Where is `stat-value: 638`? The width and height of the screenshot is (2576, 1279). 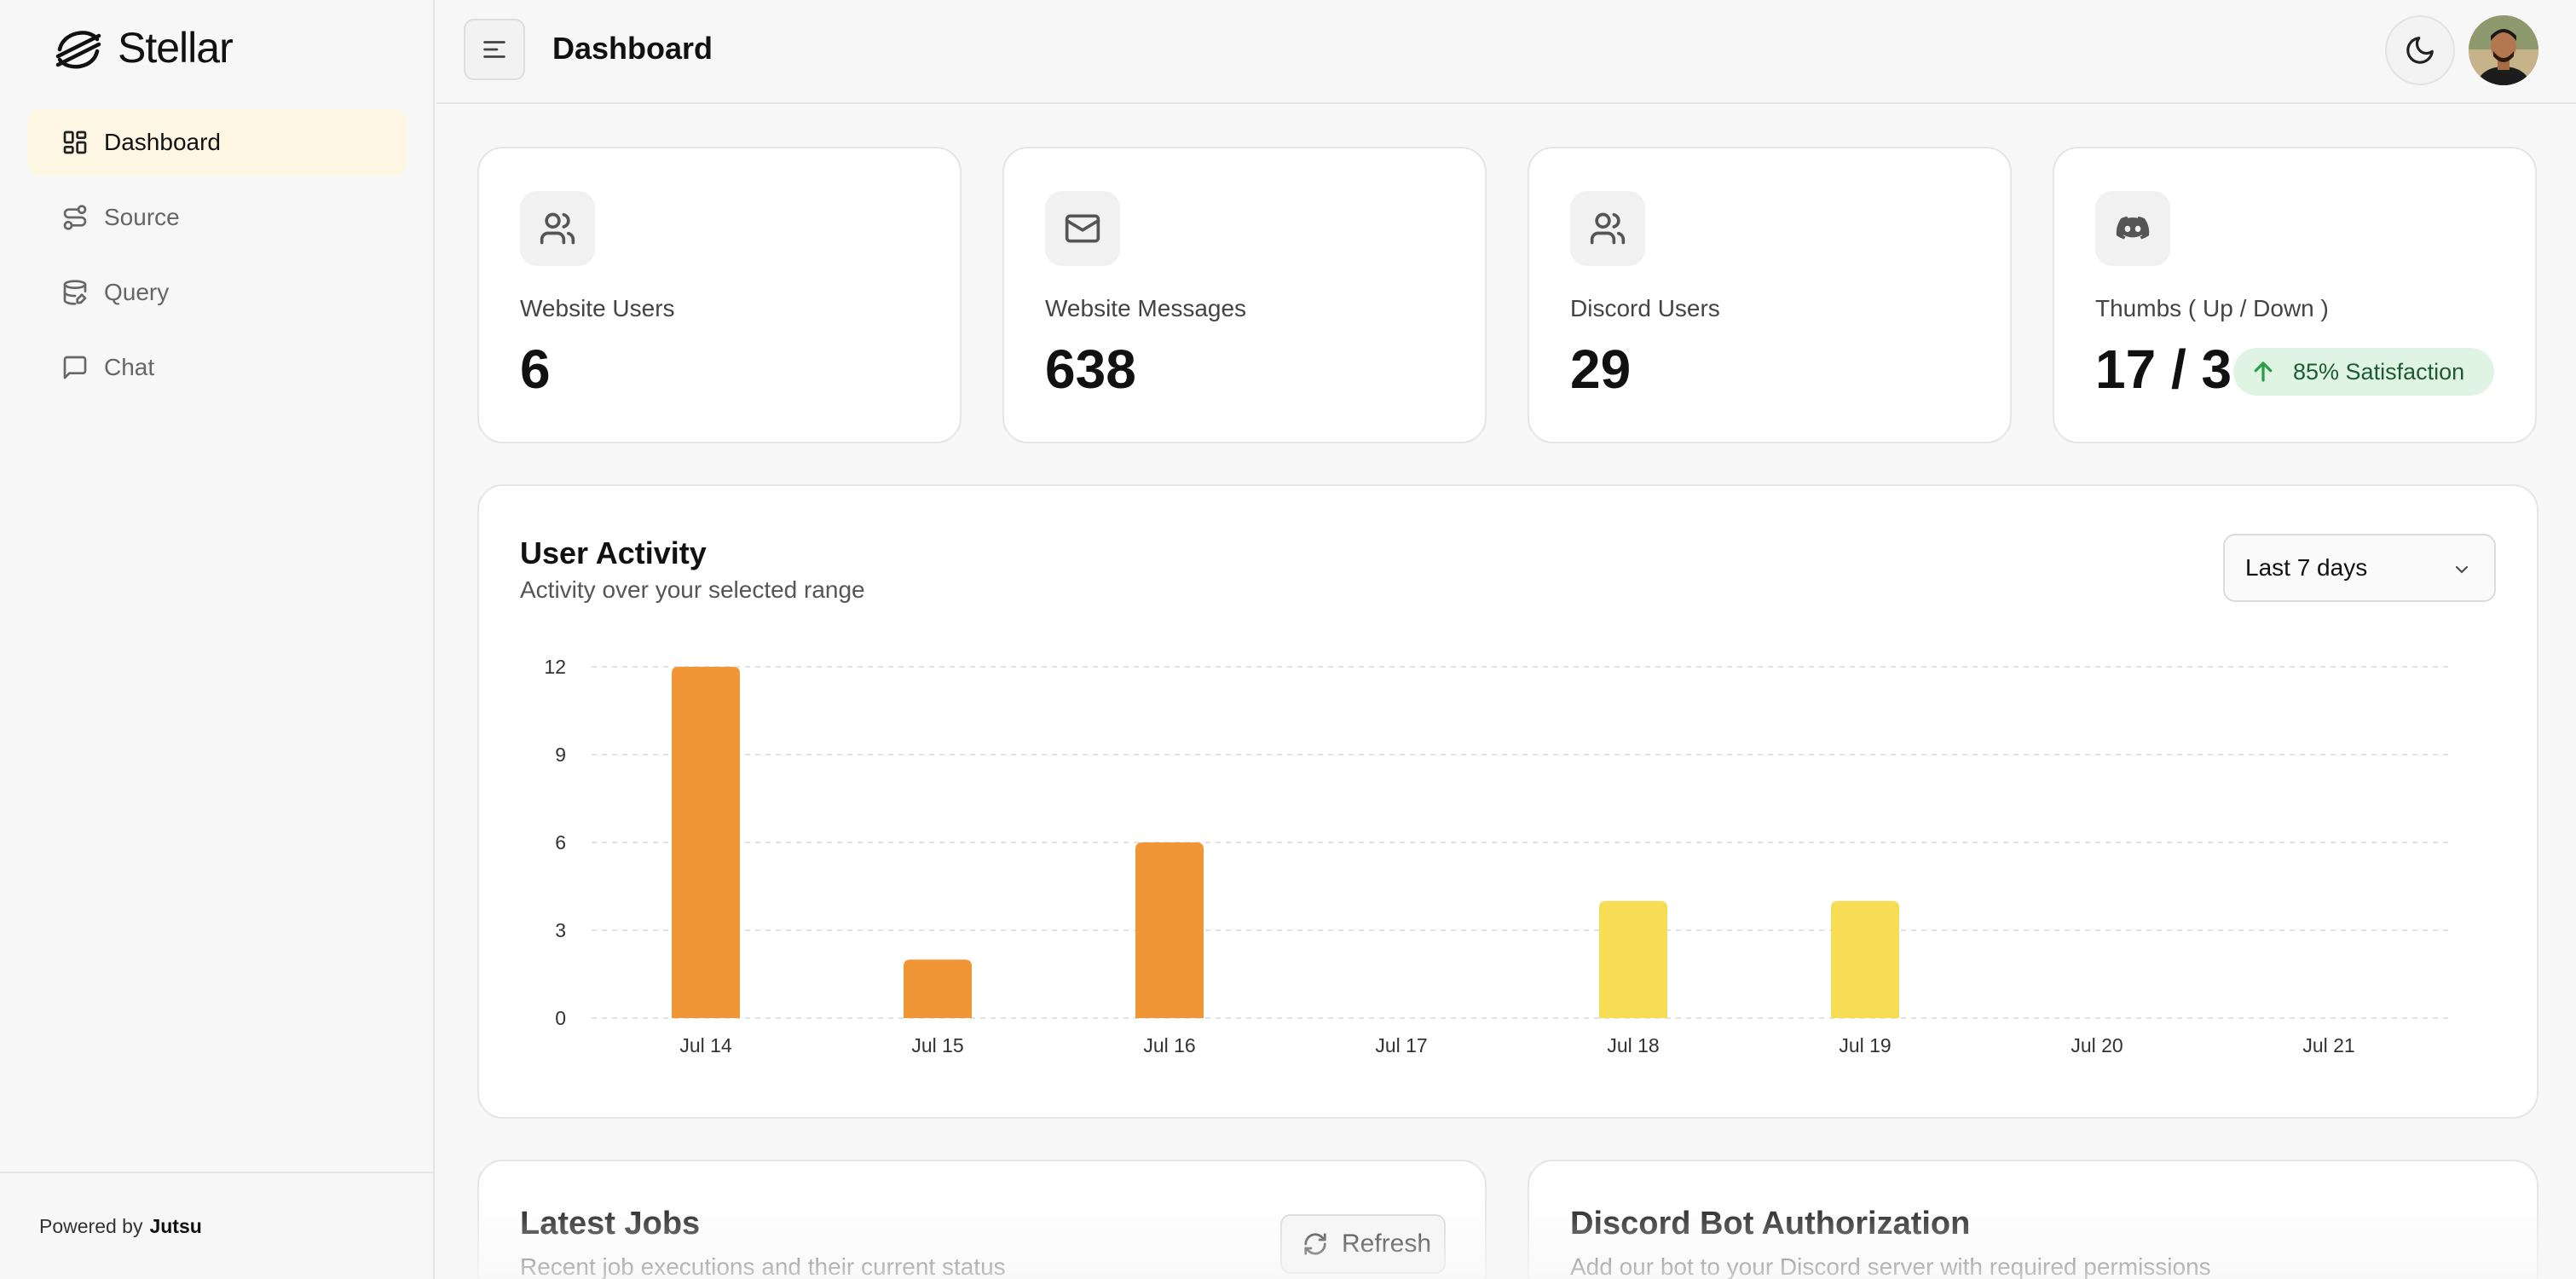
stat-value: 638 is located at coordinates (1090, 369).